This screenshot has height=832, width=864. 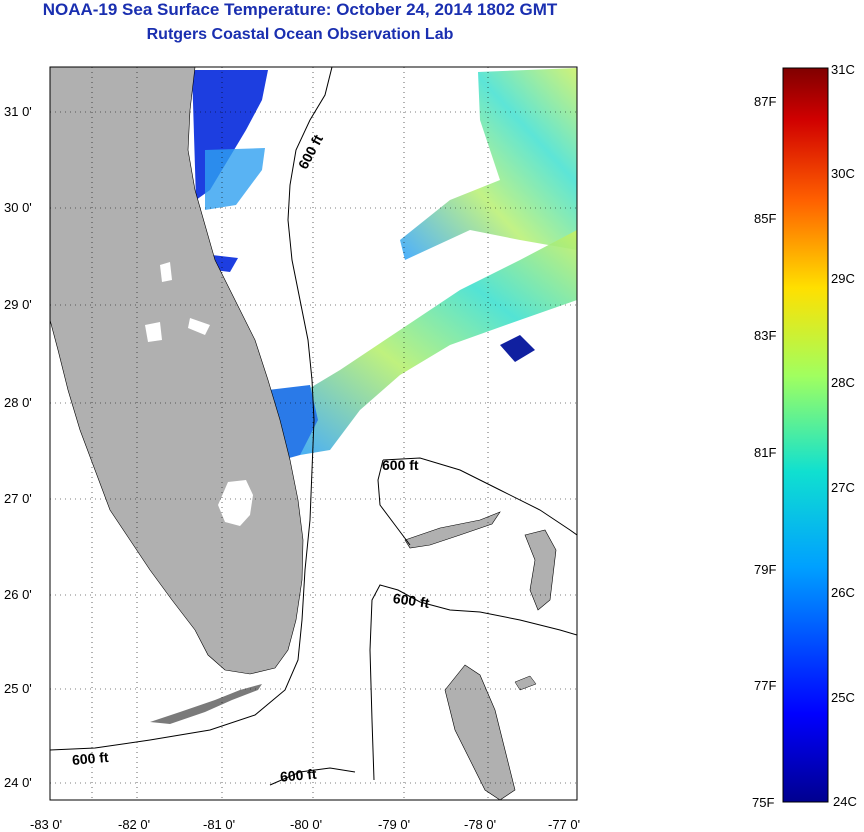 I want to click on contour-label-1: 600 ft, so click(x=310, y=152).